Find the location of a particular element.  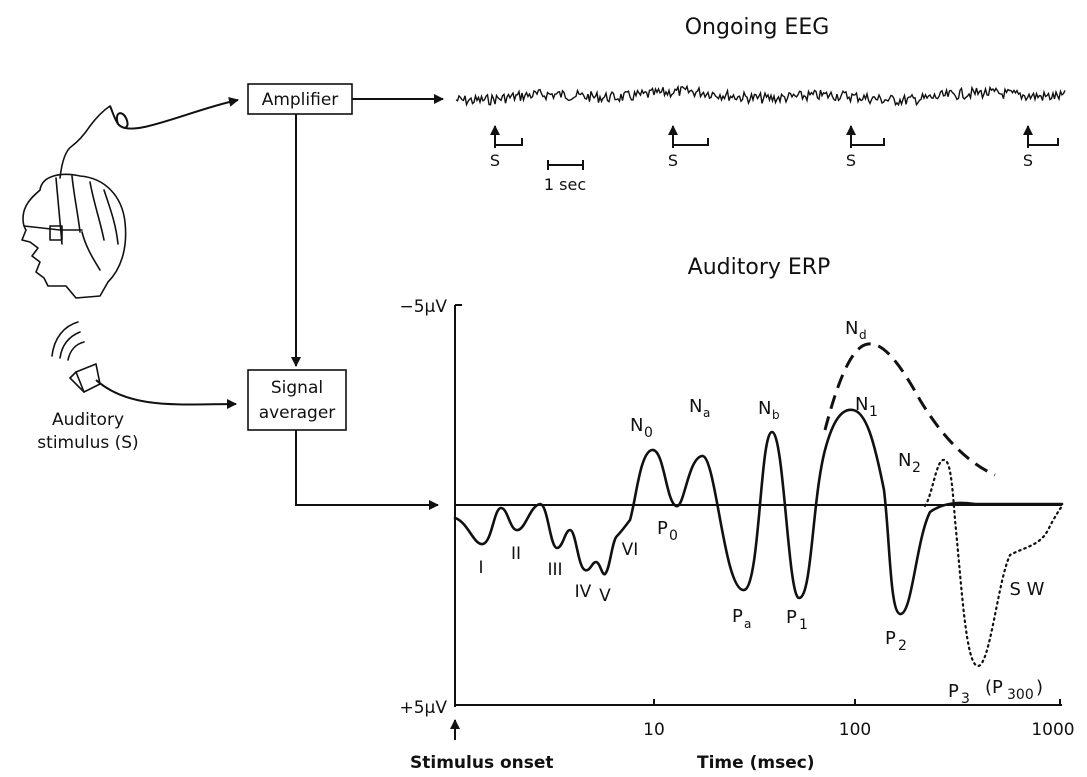

N0-label: N 0 is located at coordinates (641, 428).